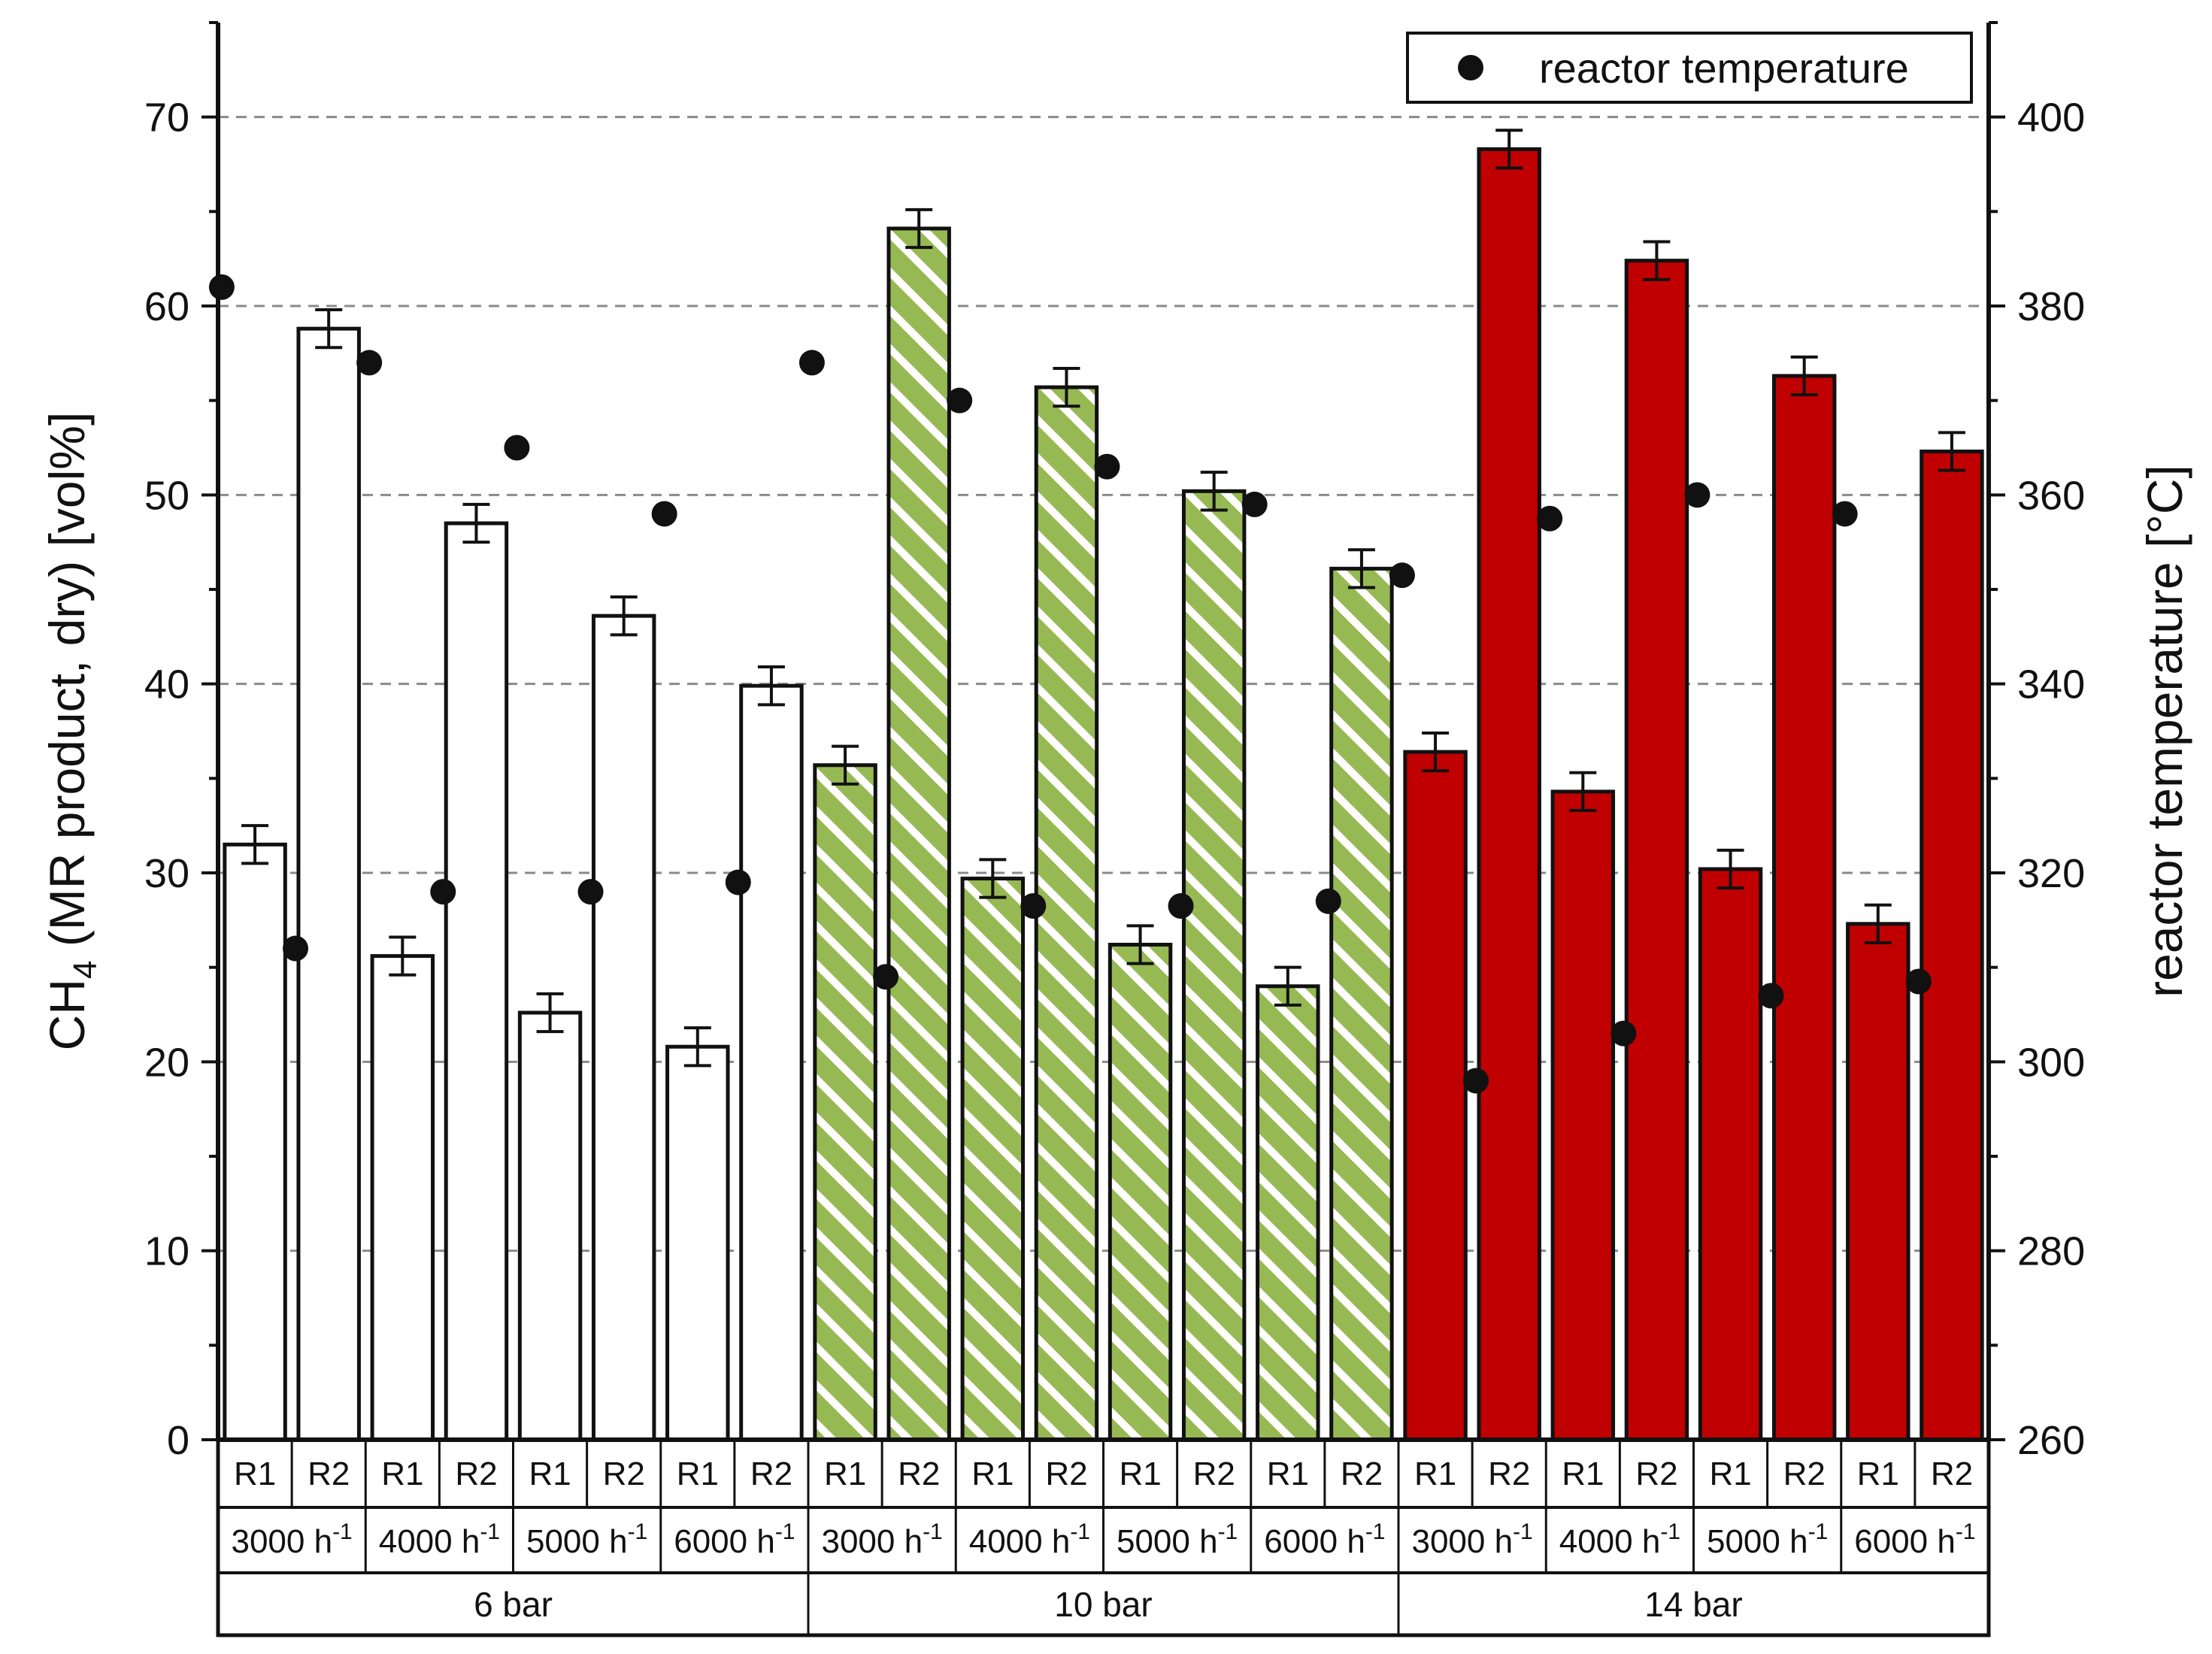 This screenshot has width=2212, height=1654. What do you see at coordinates (1724, 68) in the screenshot?
I see `legend-label: reactor temperature` at bounding box center [1724, 68].